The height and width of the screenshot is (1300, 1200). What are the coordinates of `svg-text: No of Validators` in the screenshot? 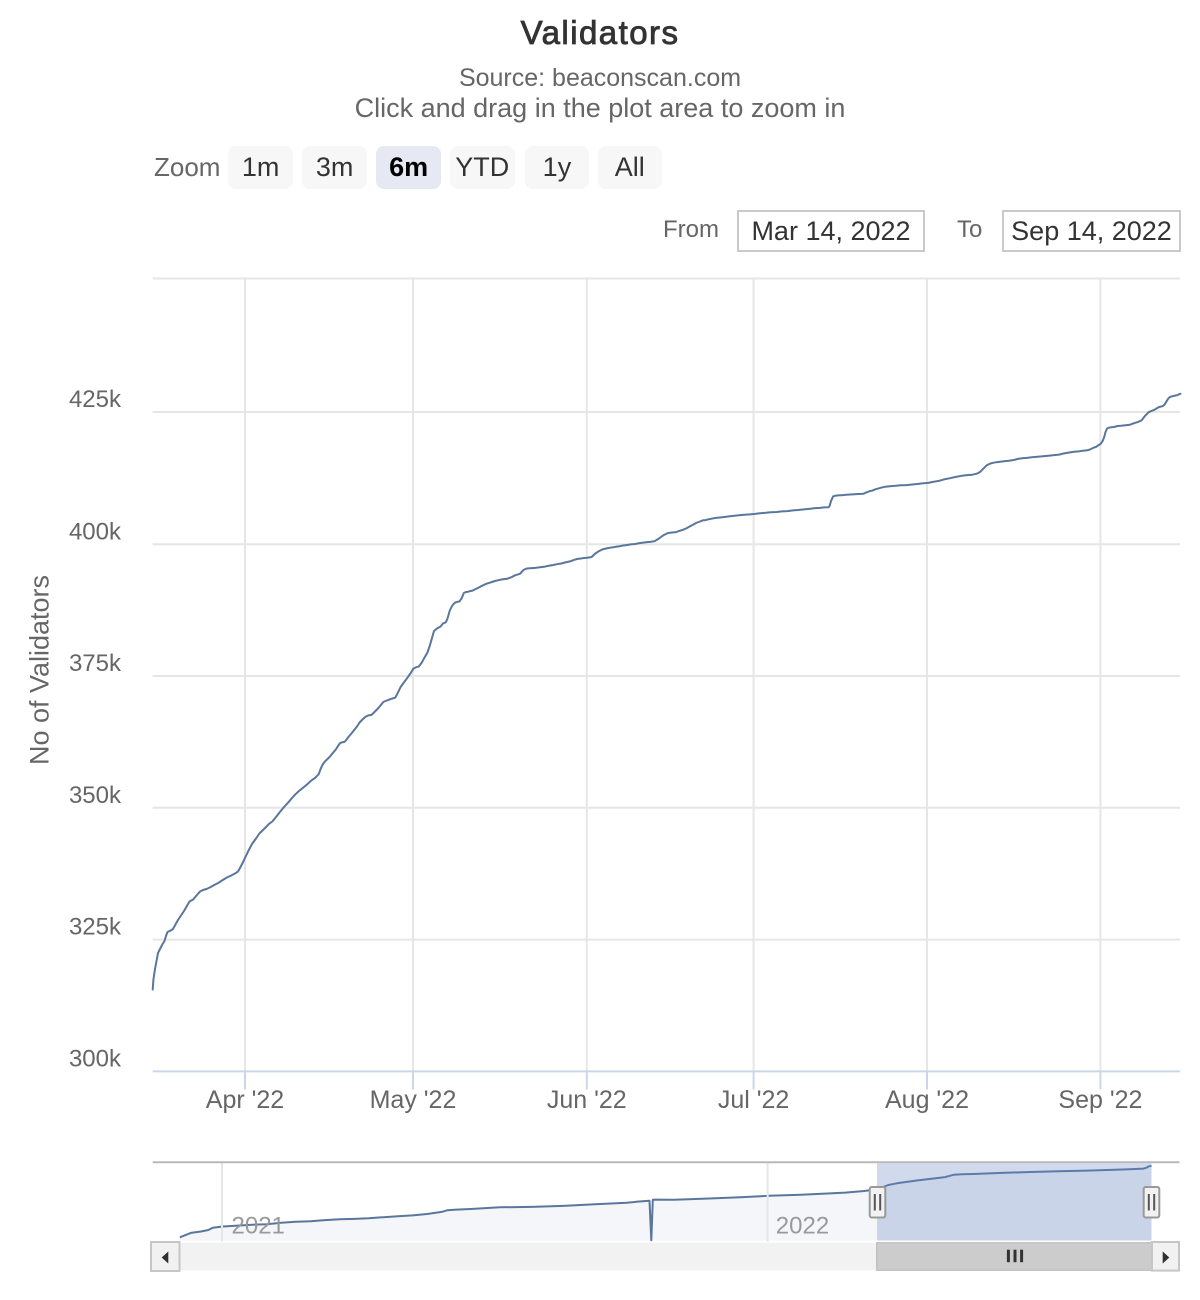 It's located at (40, 670).